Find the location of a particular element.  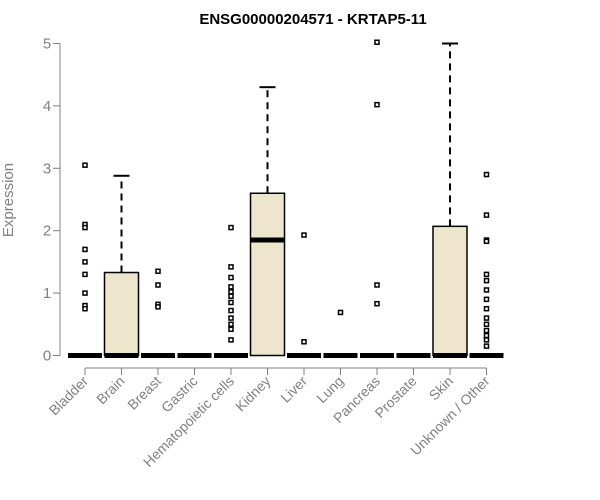

y-tick-label: 5 is located at coordinates (47, 44).